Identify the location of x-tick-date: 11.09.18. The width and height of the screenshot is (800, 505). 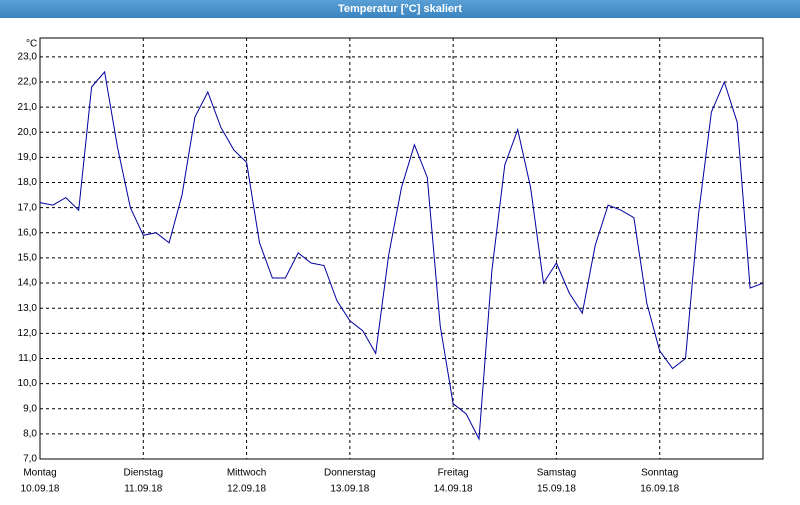
(143, 489).